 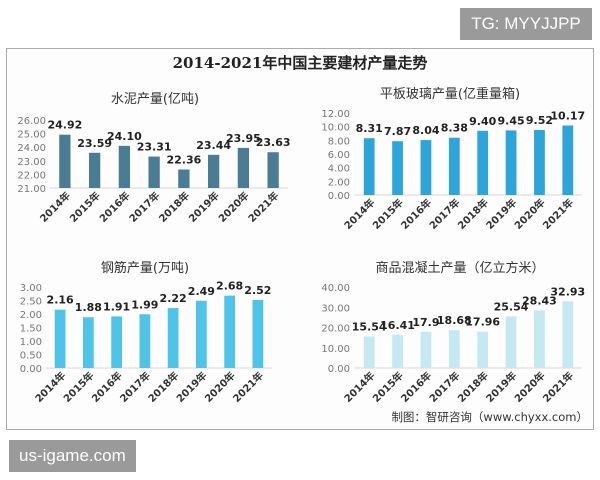 I want to click on data-label: 17.9, so click(x=425, y=322).